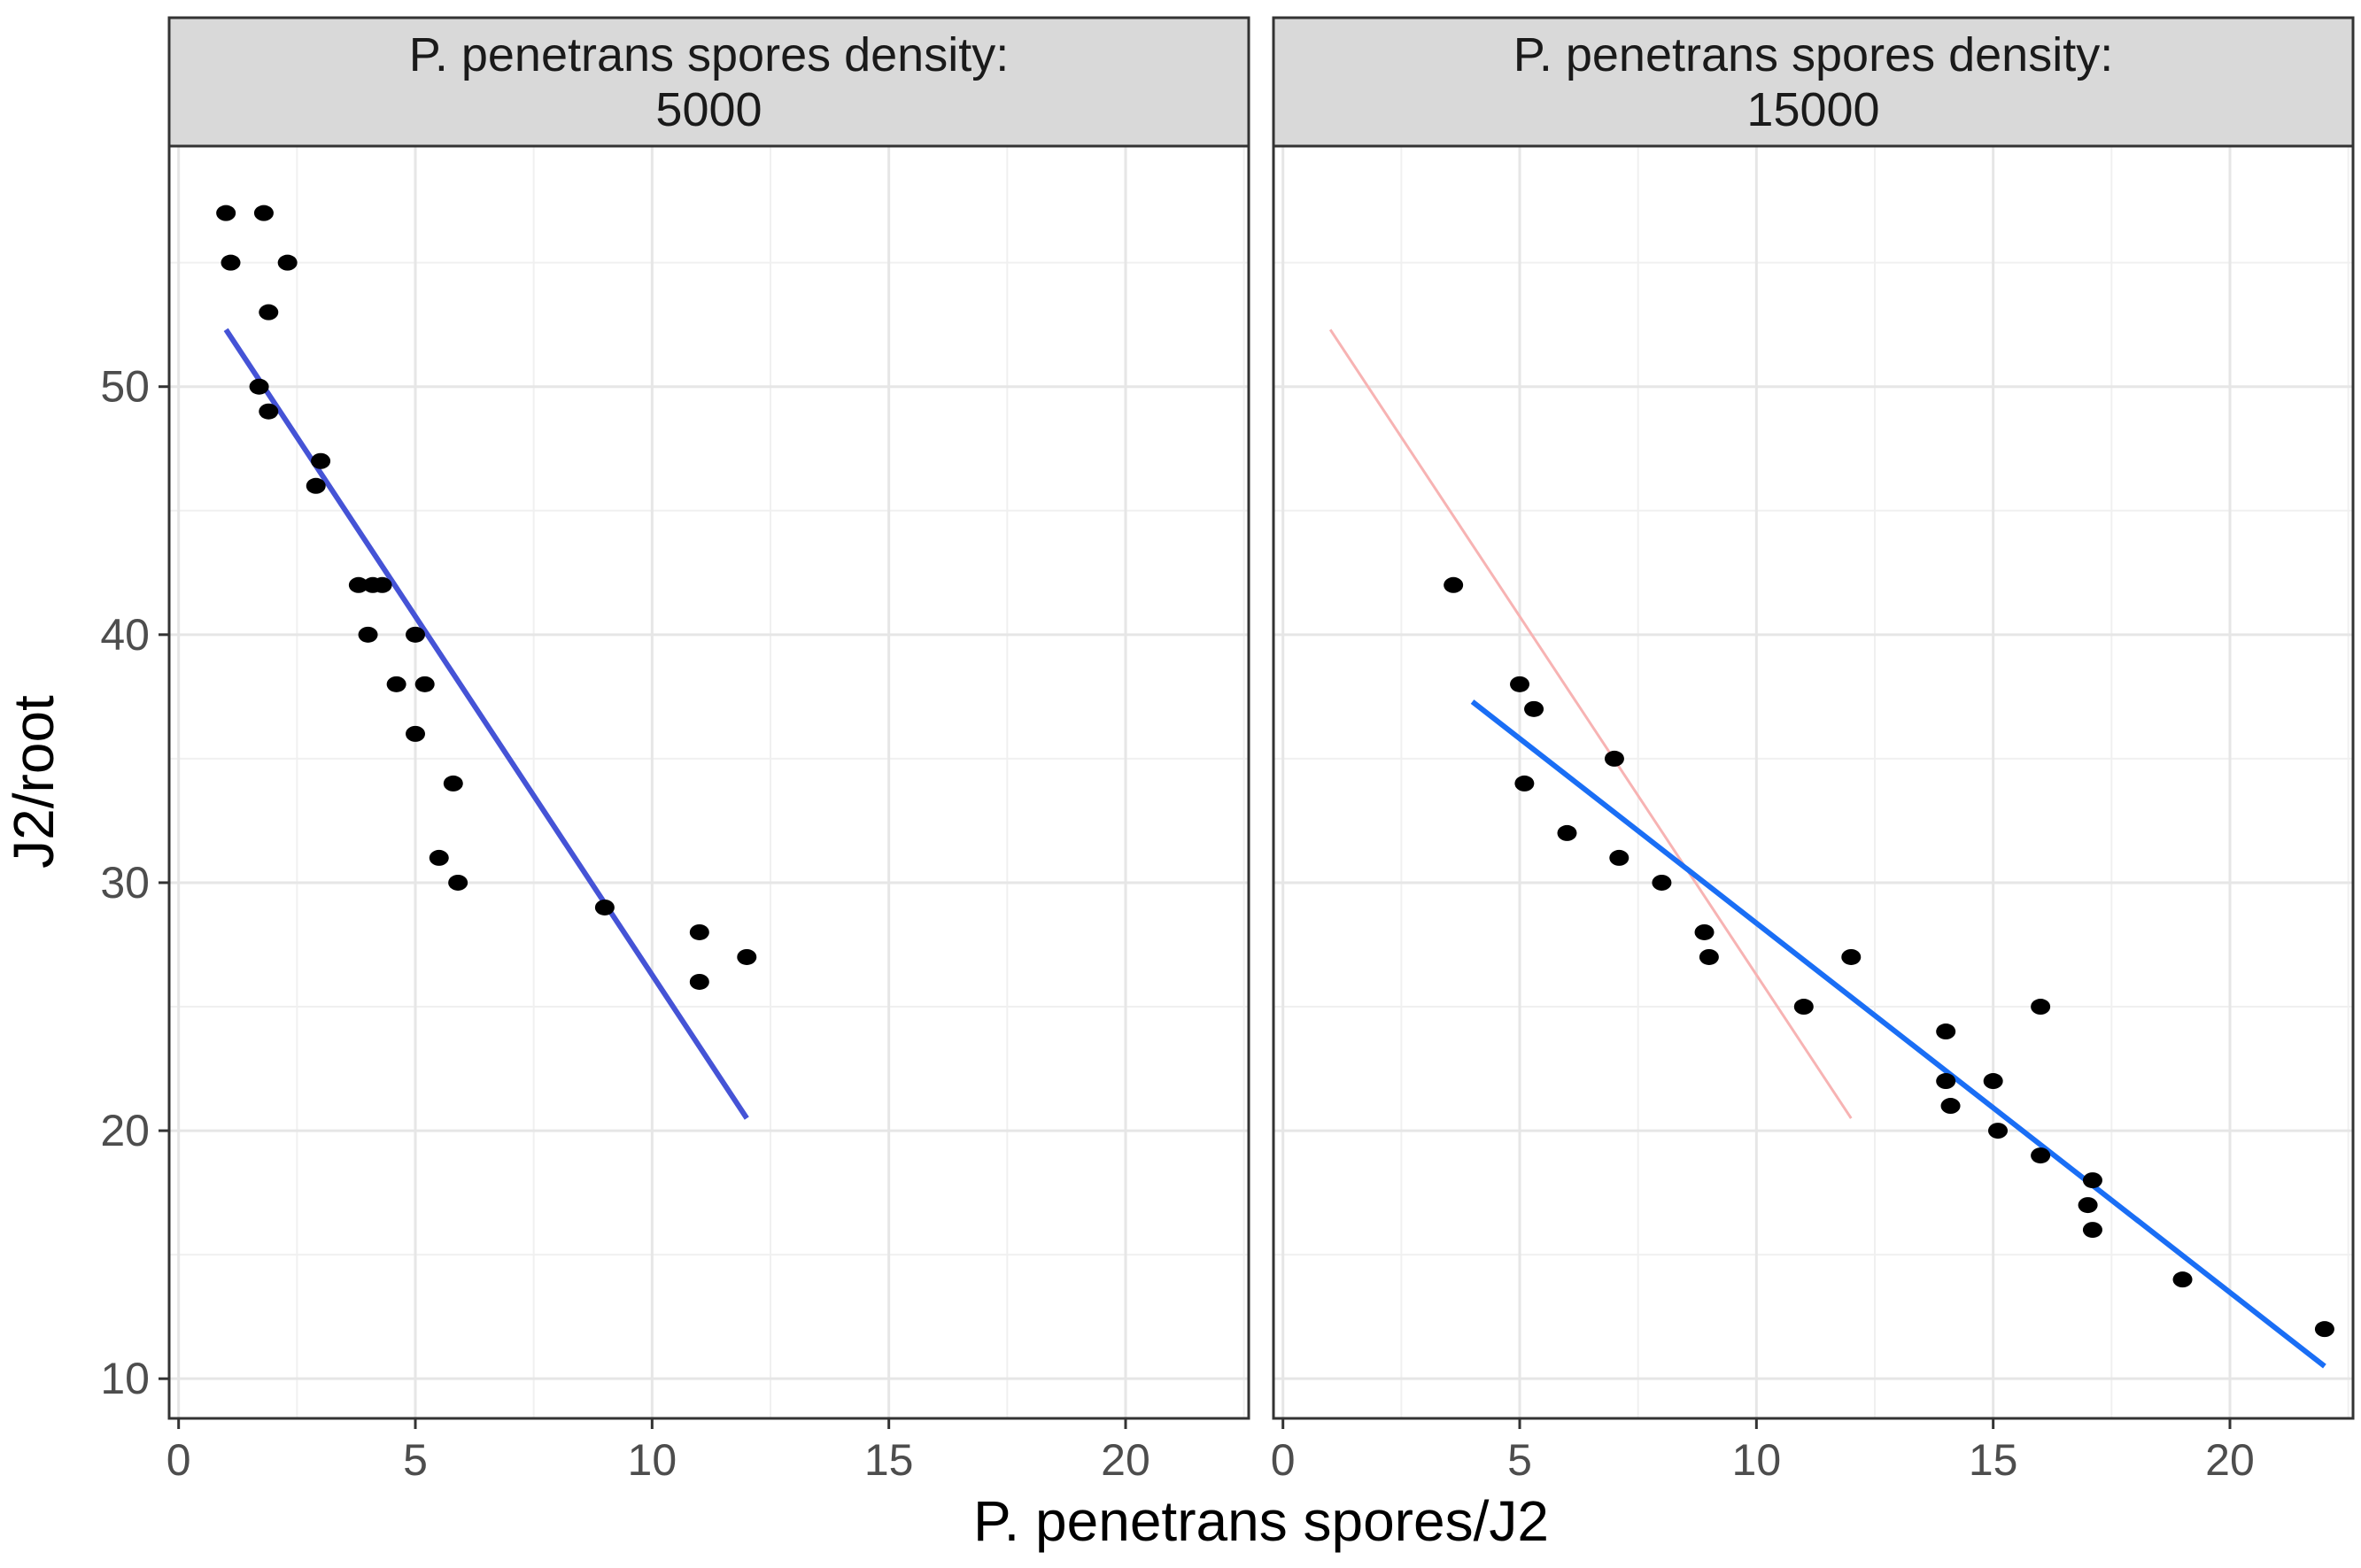 This screenshot has width=2361, height=1568. I want to click on x-axis-title: P. penetrans spores/J2, so click(1261, 1521).